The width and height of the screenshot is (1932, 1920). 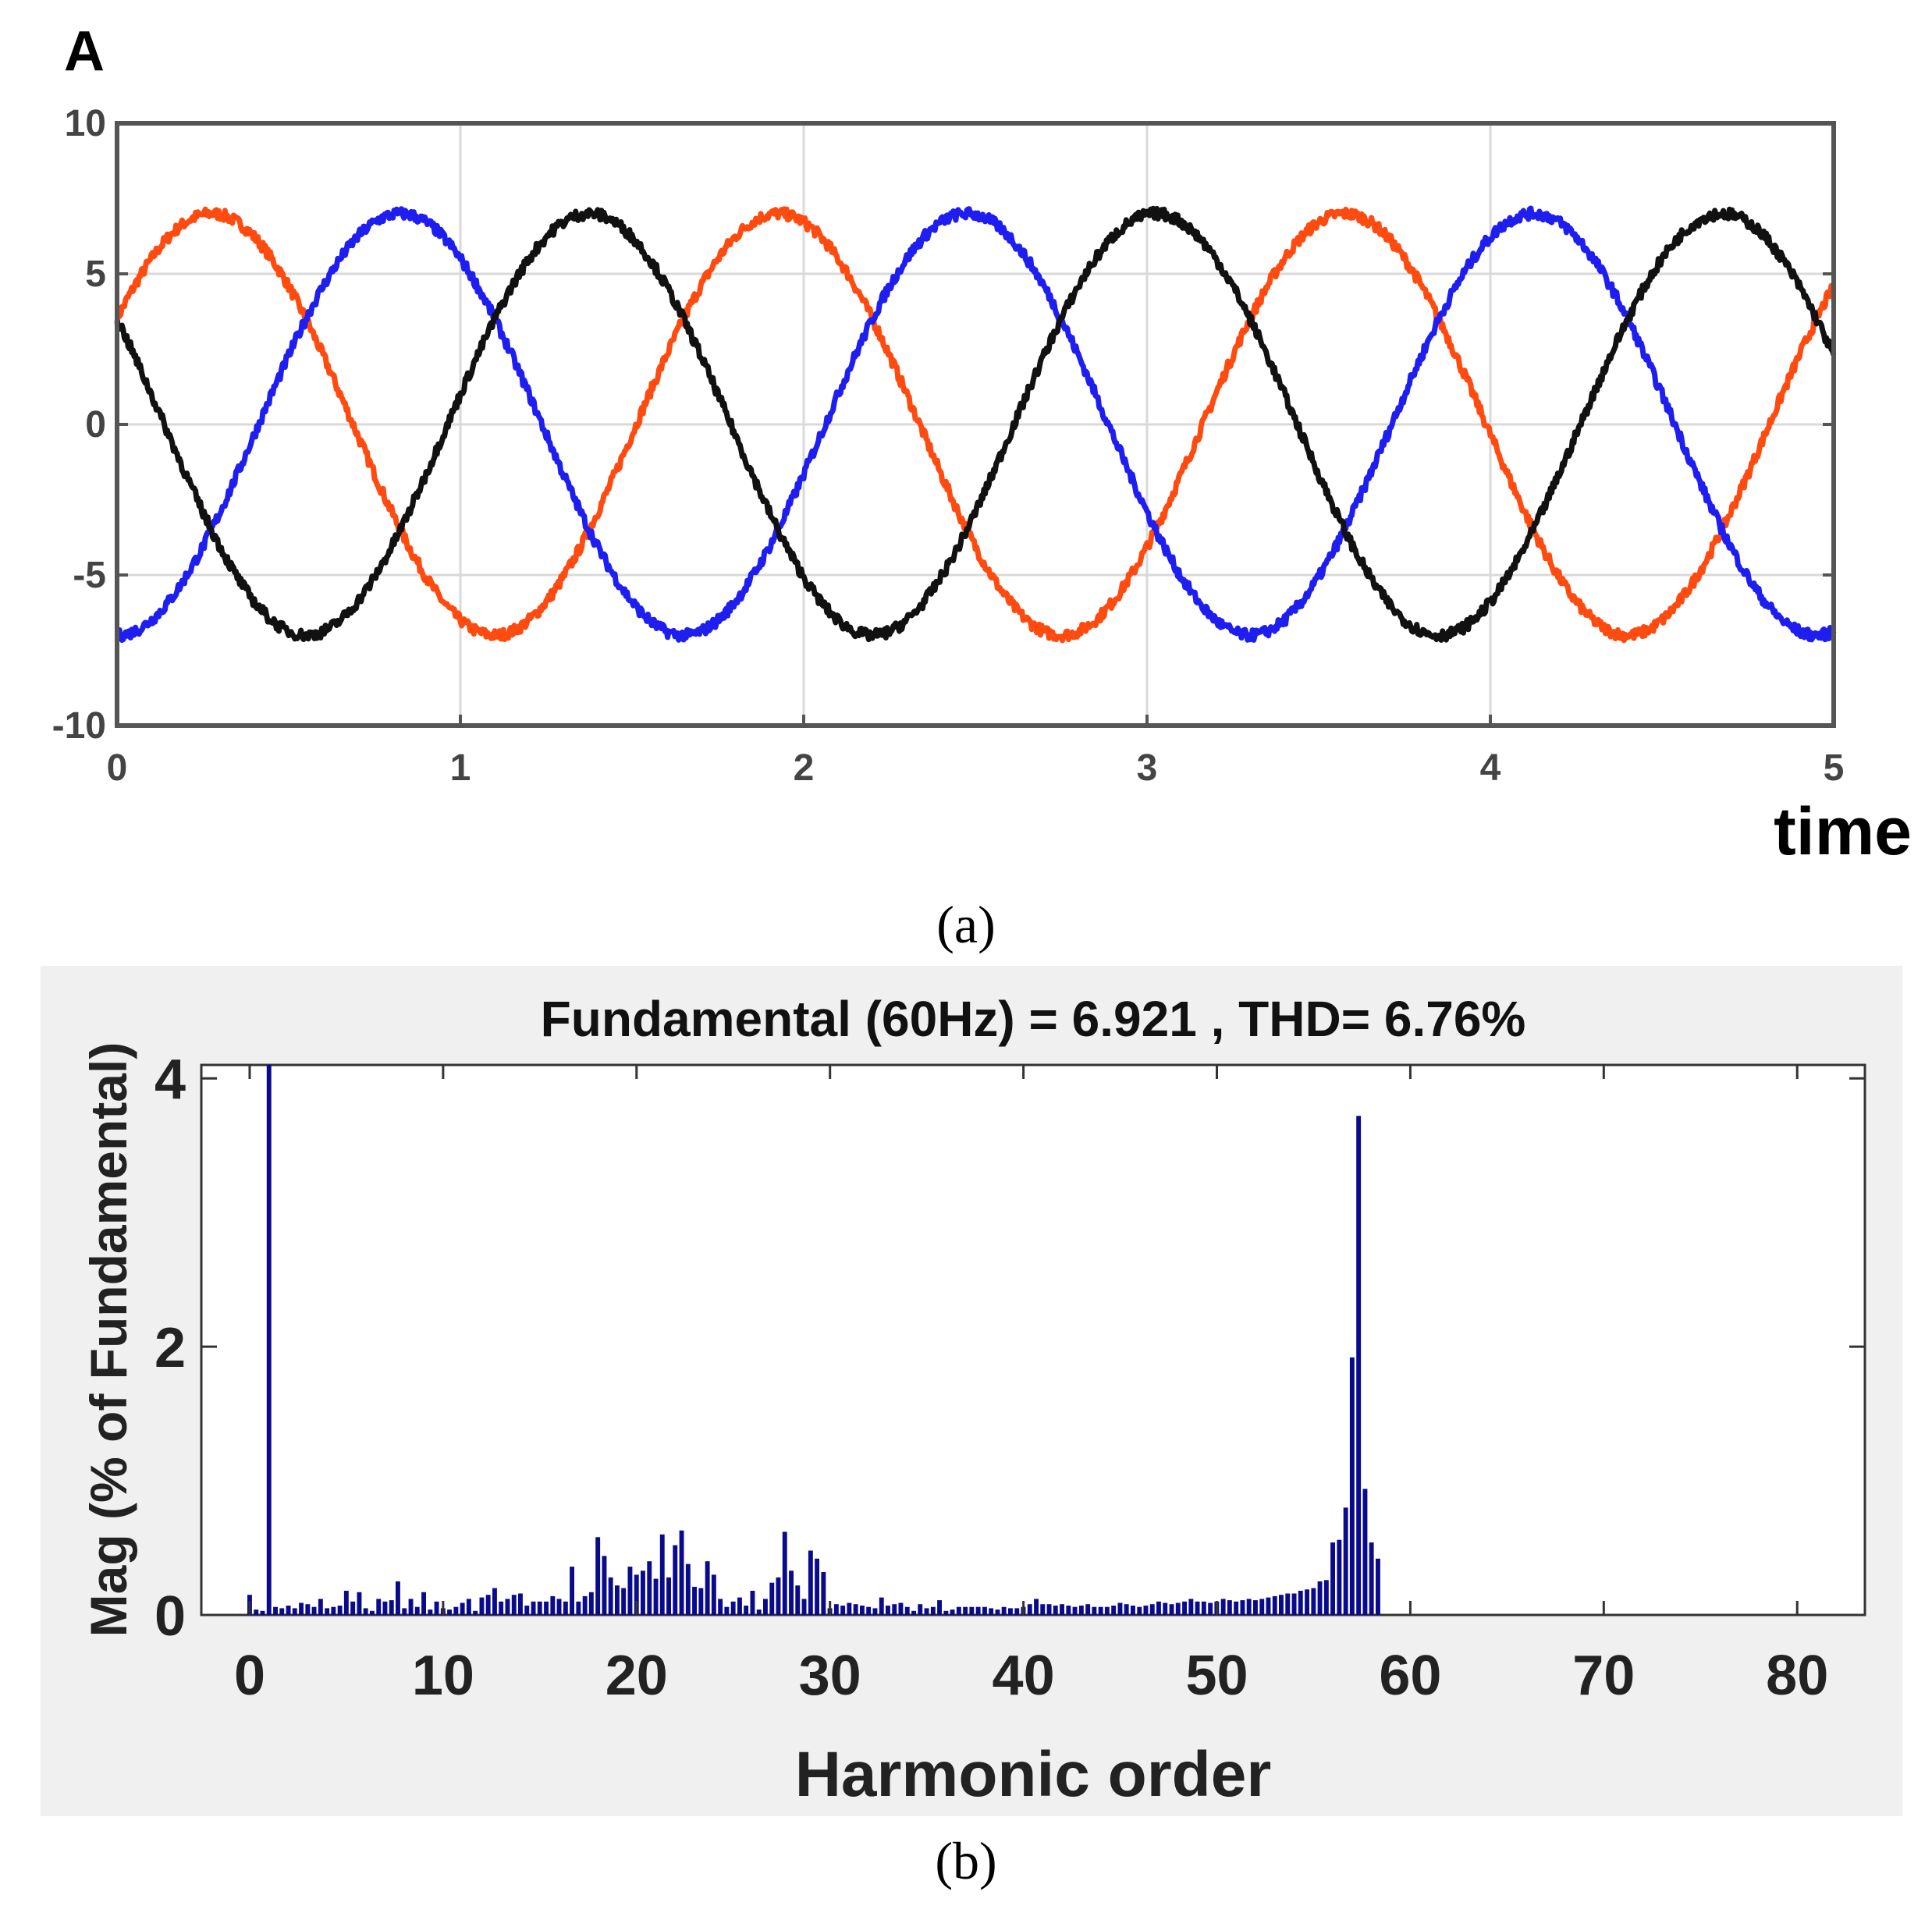 I want to click on panel-a-y-tick-label: 5, so click(x=95, y=274).